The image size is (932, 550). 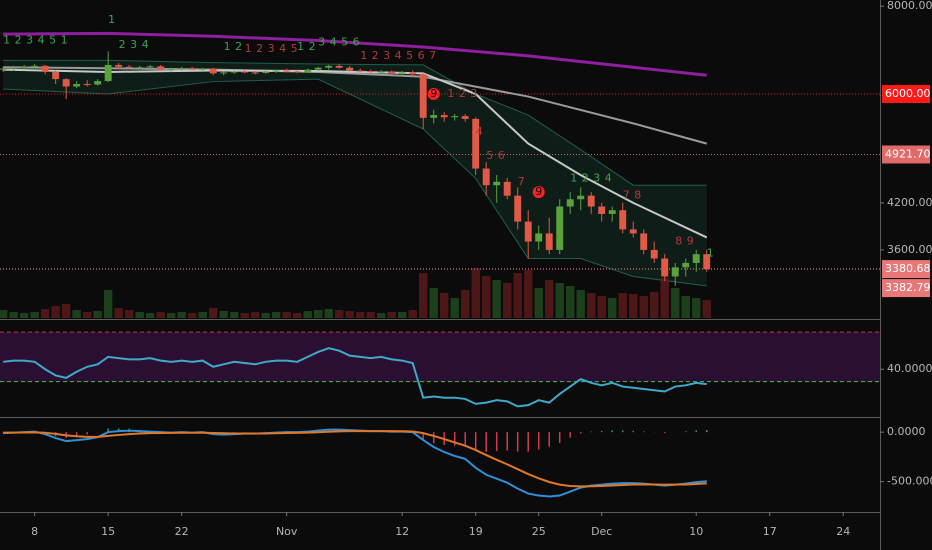 What do you see at coordinates (108, 531) in the screenshot?
I see `x-tick-label: 15` at bounding box center [108, 531].